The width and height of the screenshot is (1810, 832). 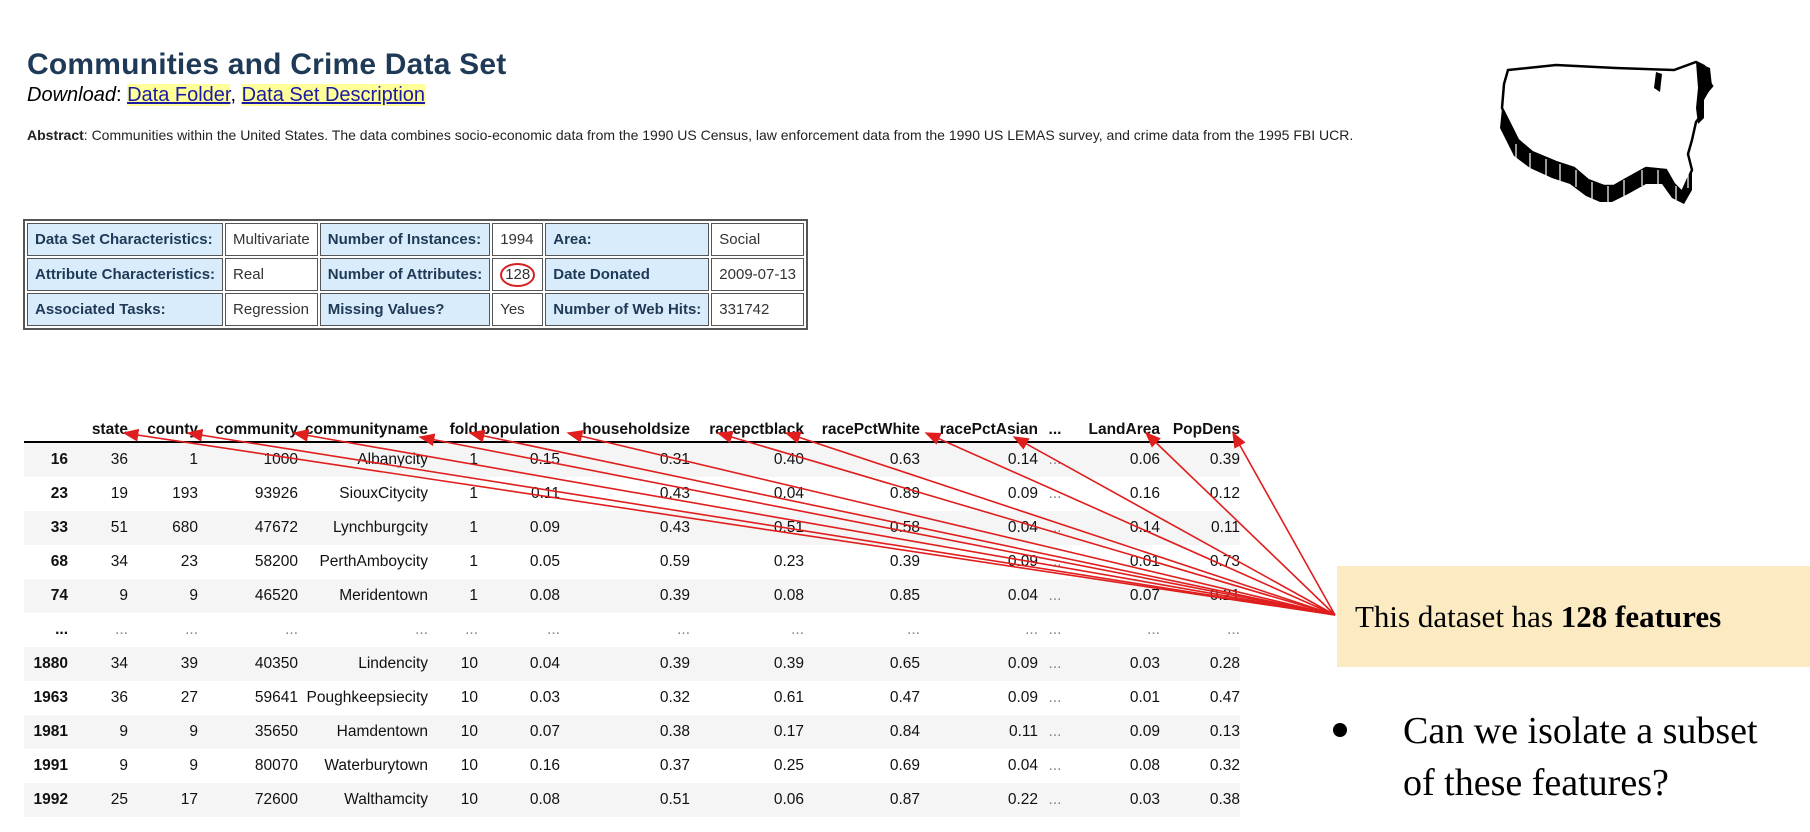 What do you see at coordinates (1144, 663) in the screenshot?
I see `table-cell: 0.03` at bounding box center [1144, 663].